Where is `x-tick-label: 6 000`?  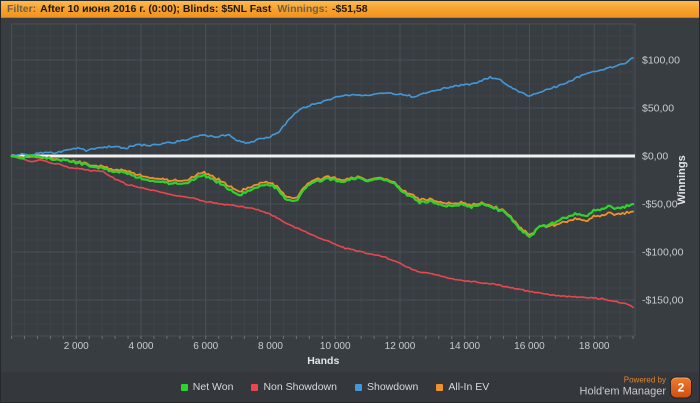
x-tick-label: 6 000 is located at coordinates (205, 346).